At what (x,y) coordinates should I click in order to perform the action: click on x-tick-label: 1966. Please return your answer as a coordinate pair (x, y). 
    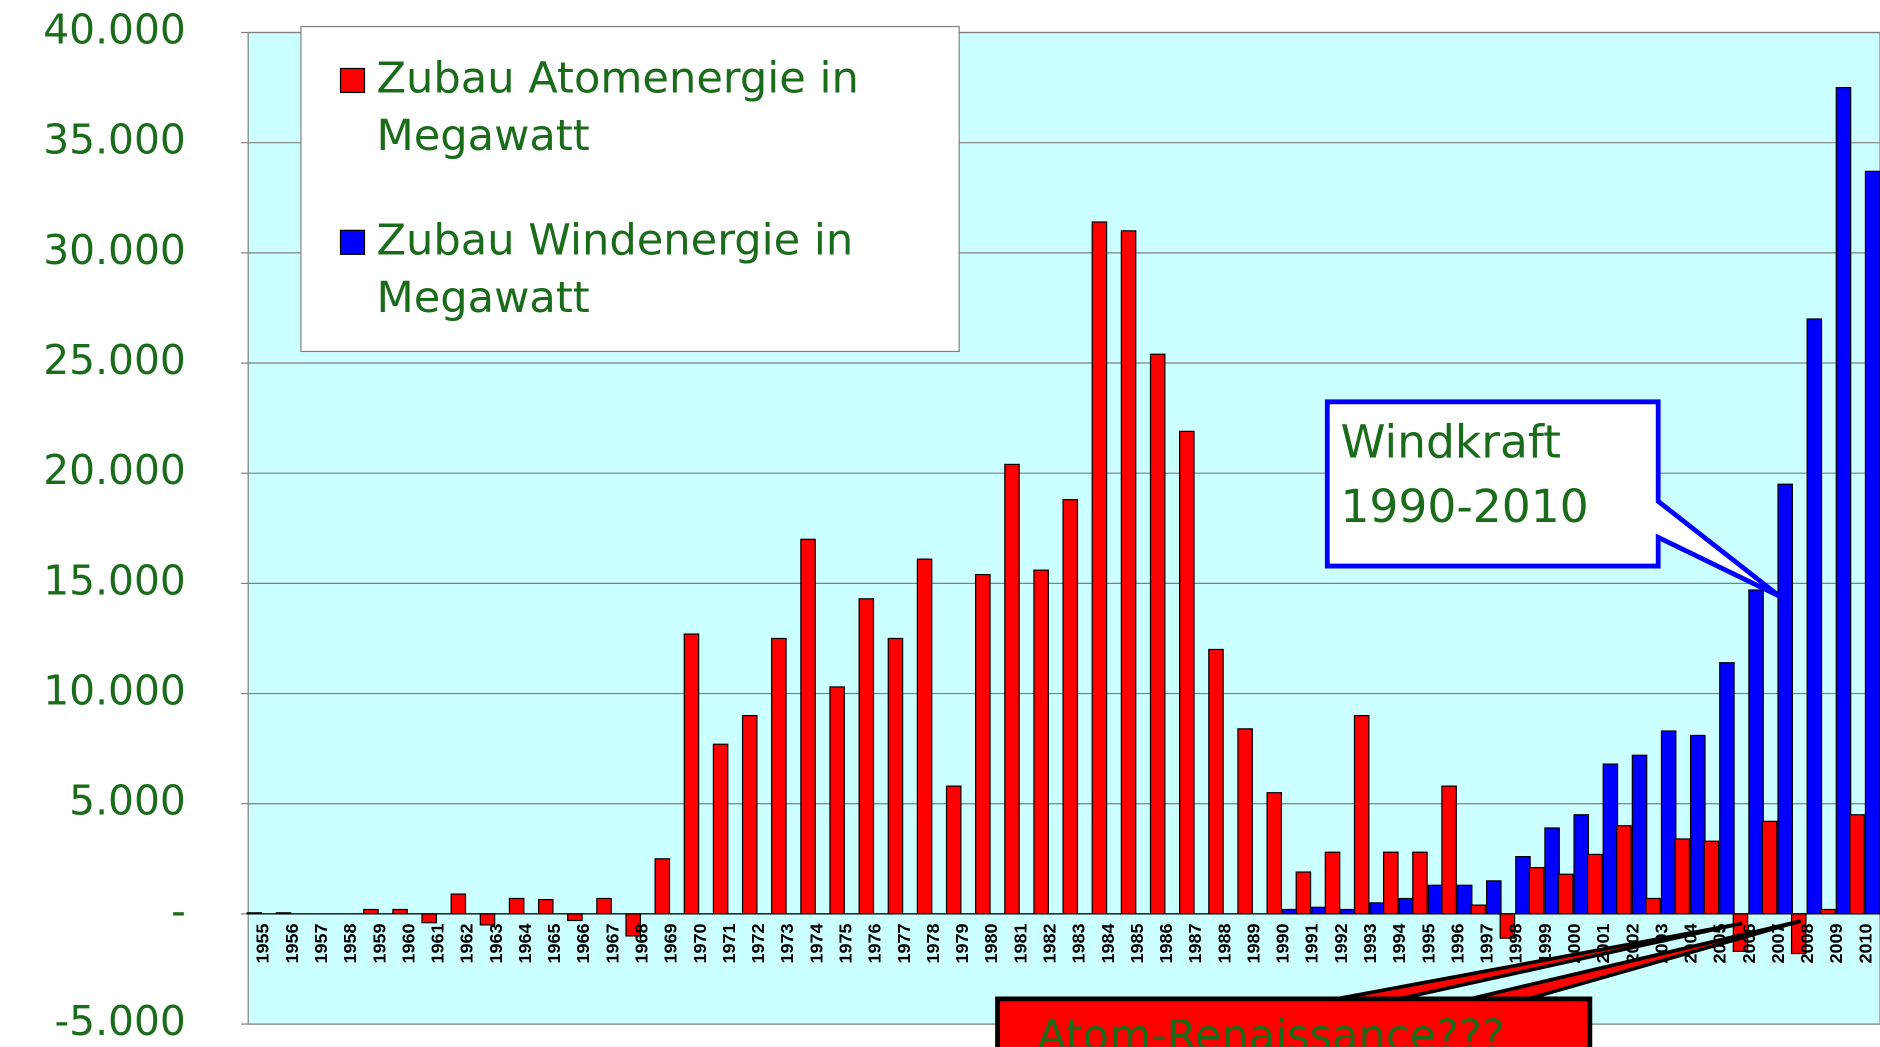
    Looking at the image, I should click on (583, 943).